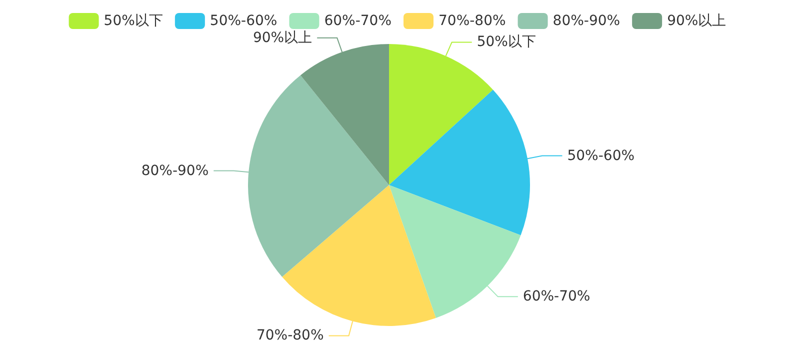 The height and width of the screenshot is (355, 795). I want to click on slice-label: 70%-80%, so click(290, 336).